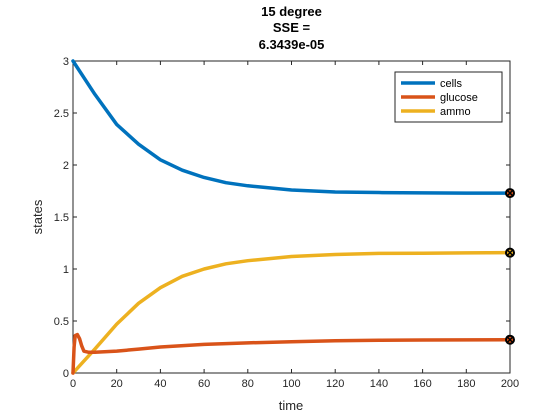  I want to click on y-tick-label: 3, so click(66, 62).